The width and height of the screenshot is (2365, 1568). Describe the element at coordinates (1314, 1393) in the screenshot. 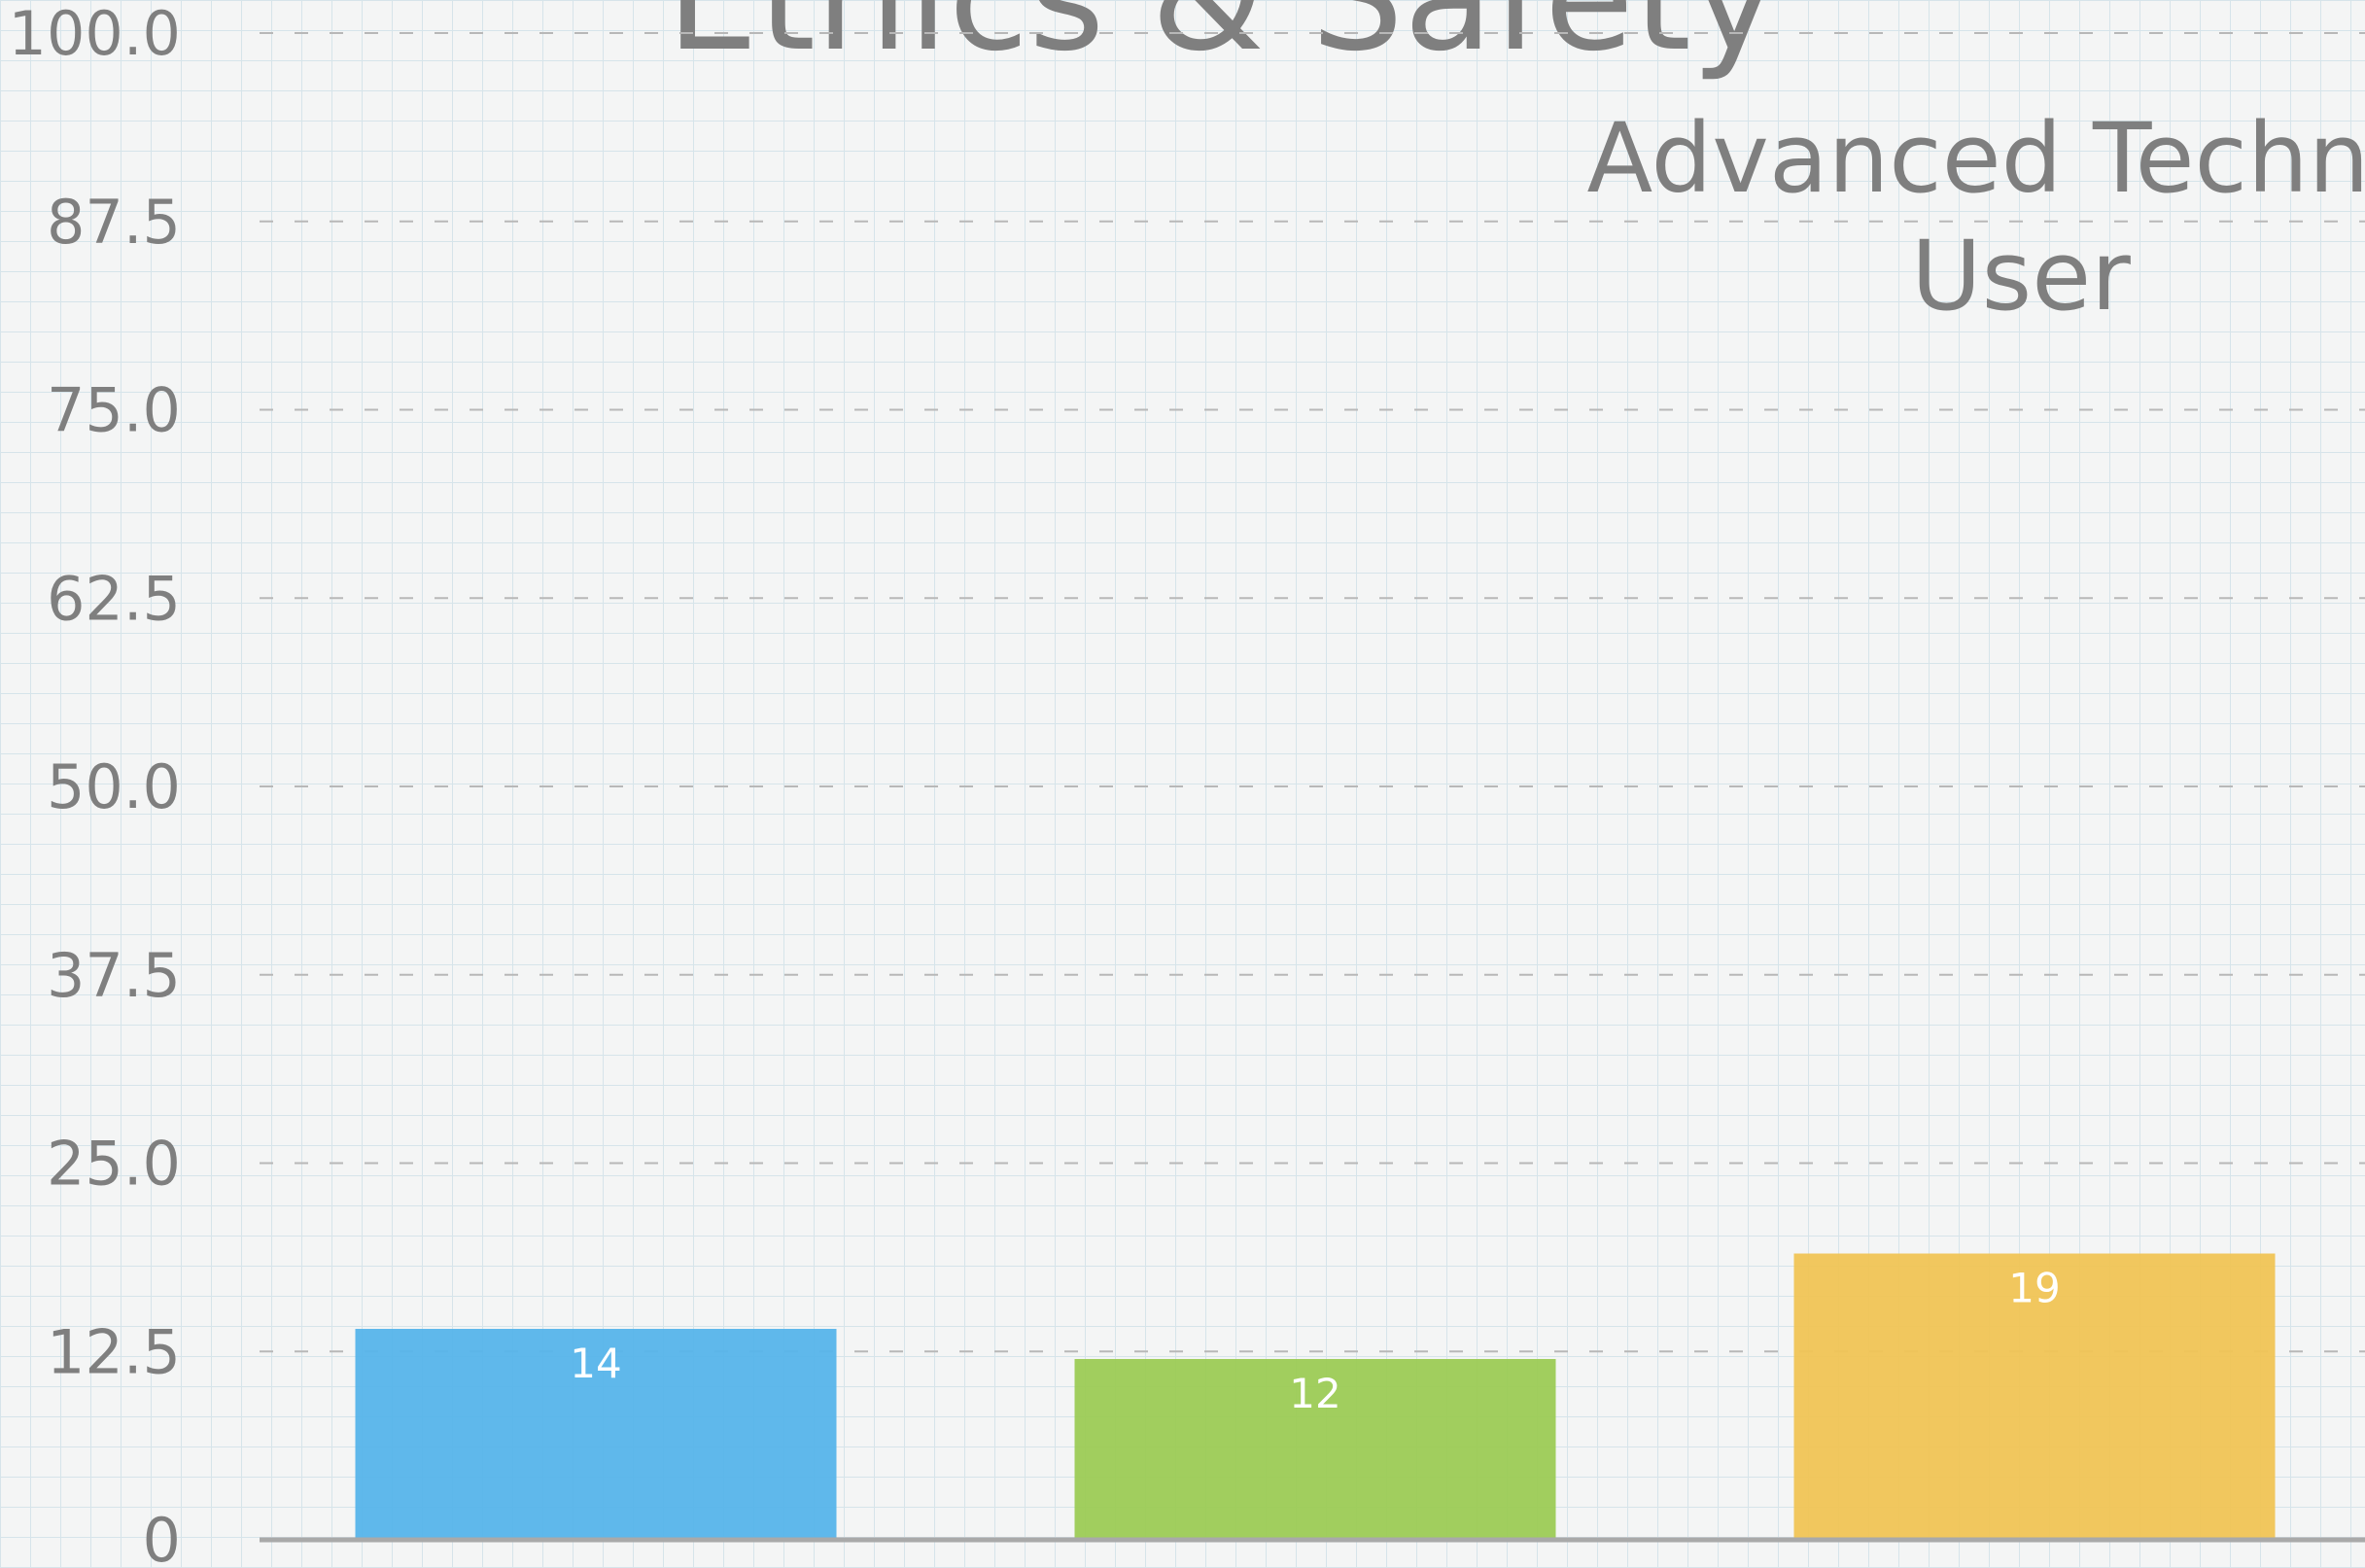

I see `data-label: 12` at that location.